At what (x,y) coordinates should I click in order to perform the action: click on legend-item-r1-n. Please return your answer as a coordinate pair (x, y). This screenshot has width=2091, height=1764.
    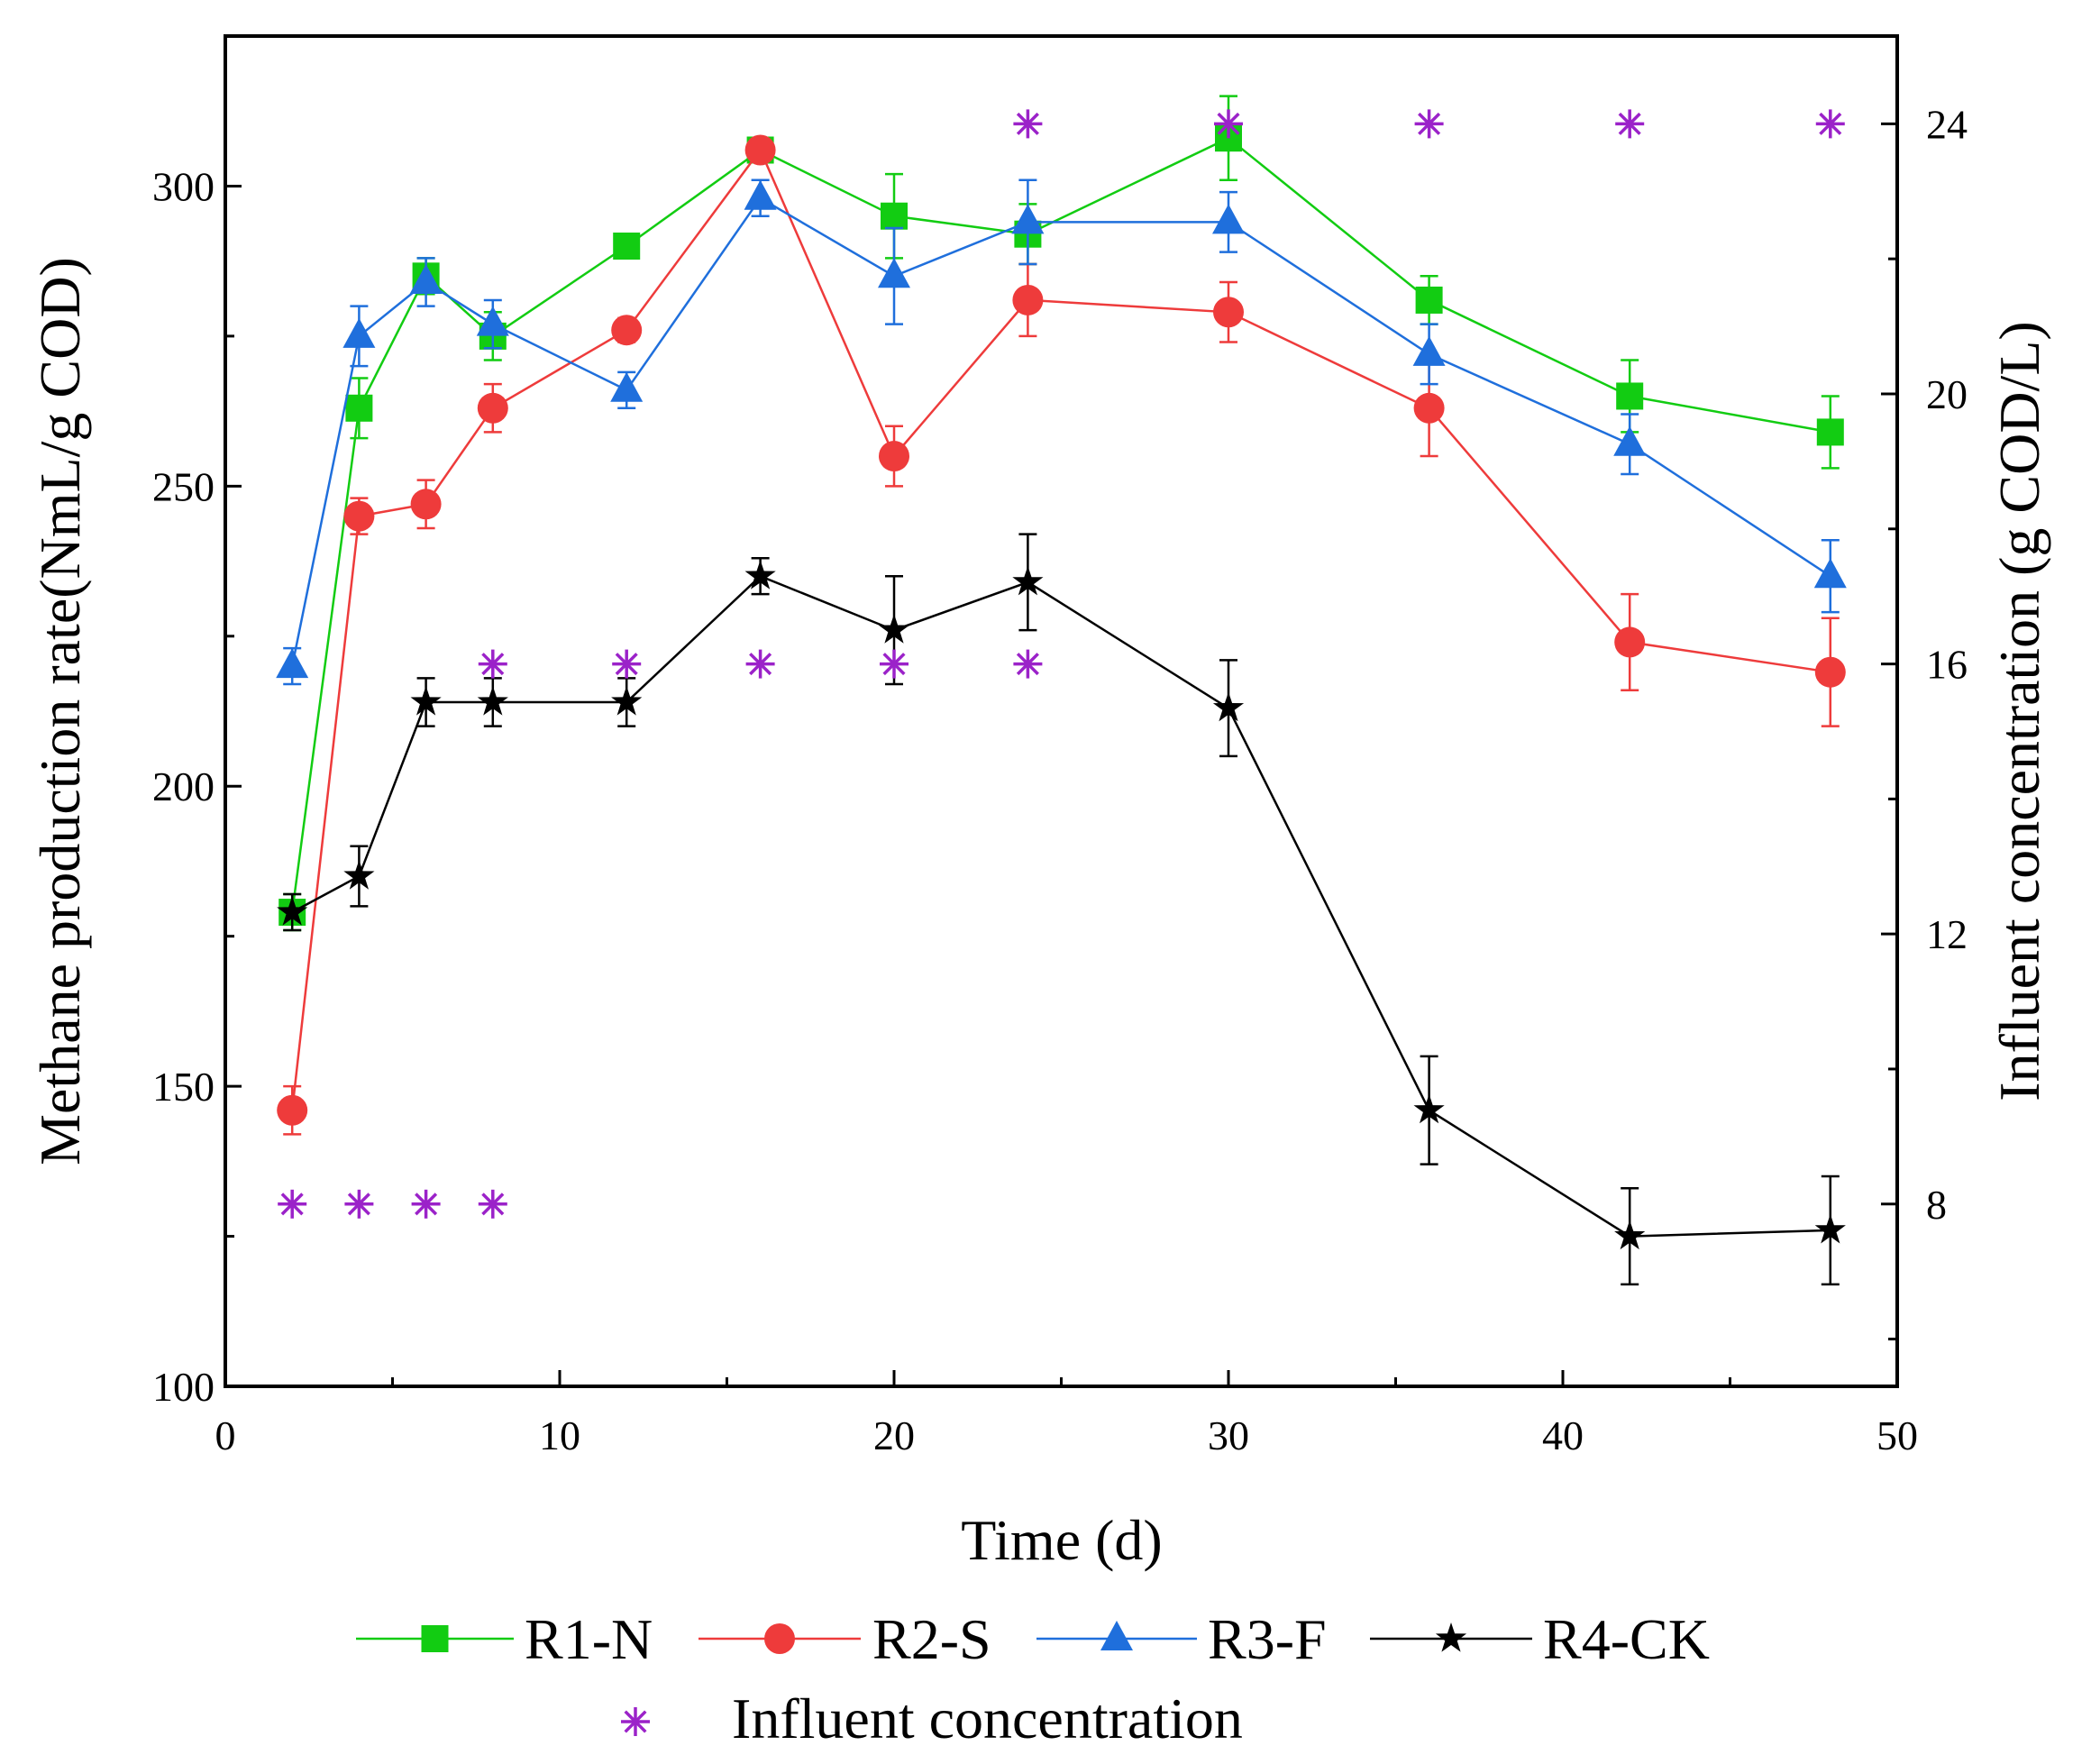
    Looking at the image, I should click on (435, 1638).